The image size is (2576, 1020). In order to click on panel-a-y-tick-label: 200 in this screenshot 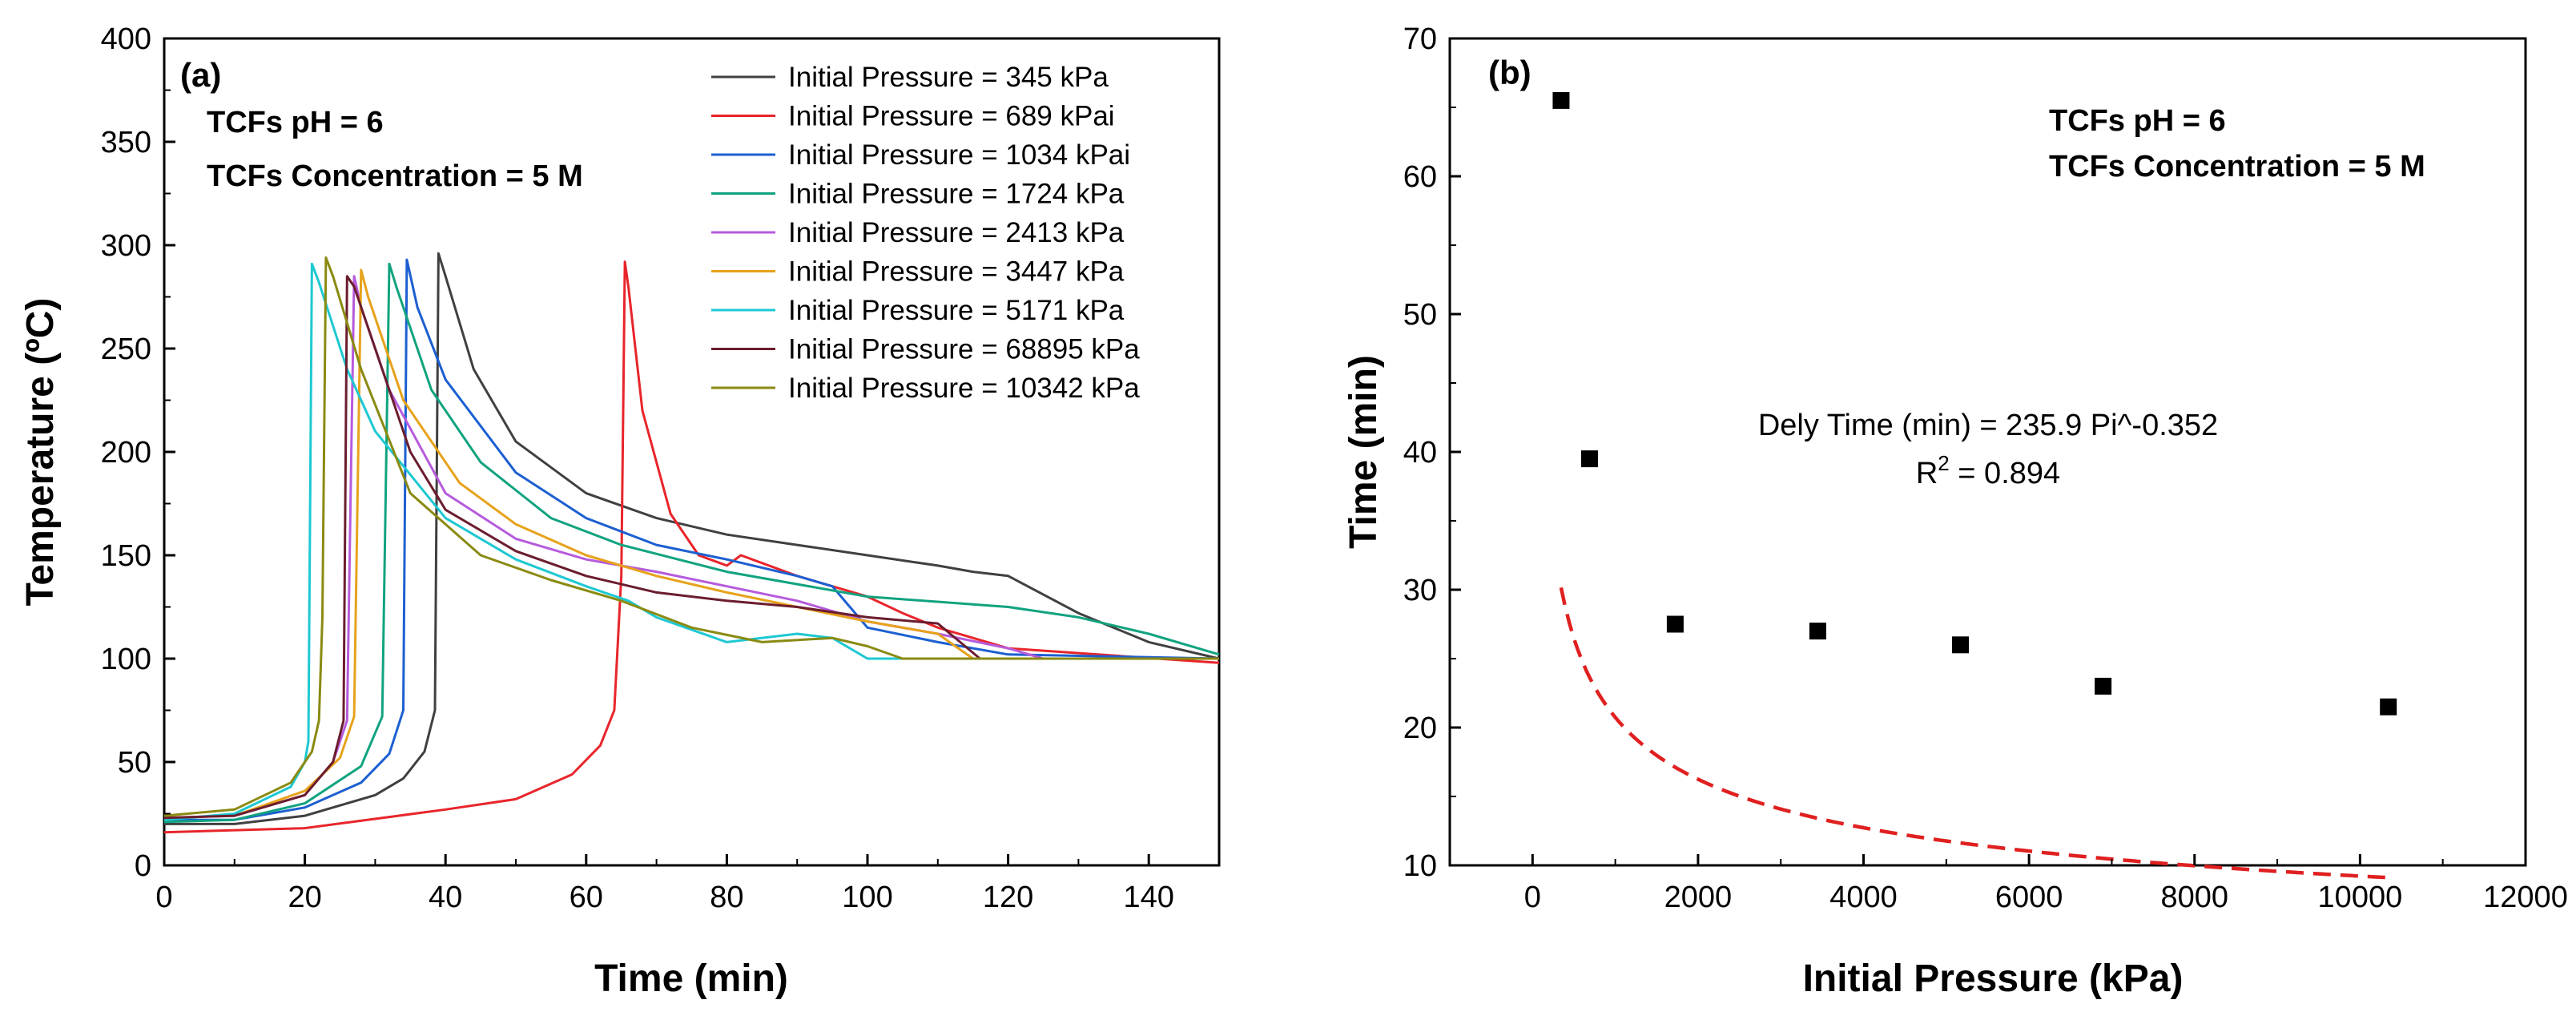, I will do `click(126, 453)`.